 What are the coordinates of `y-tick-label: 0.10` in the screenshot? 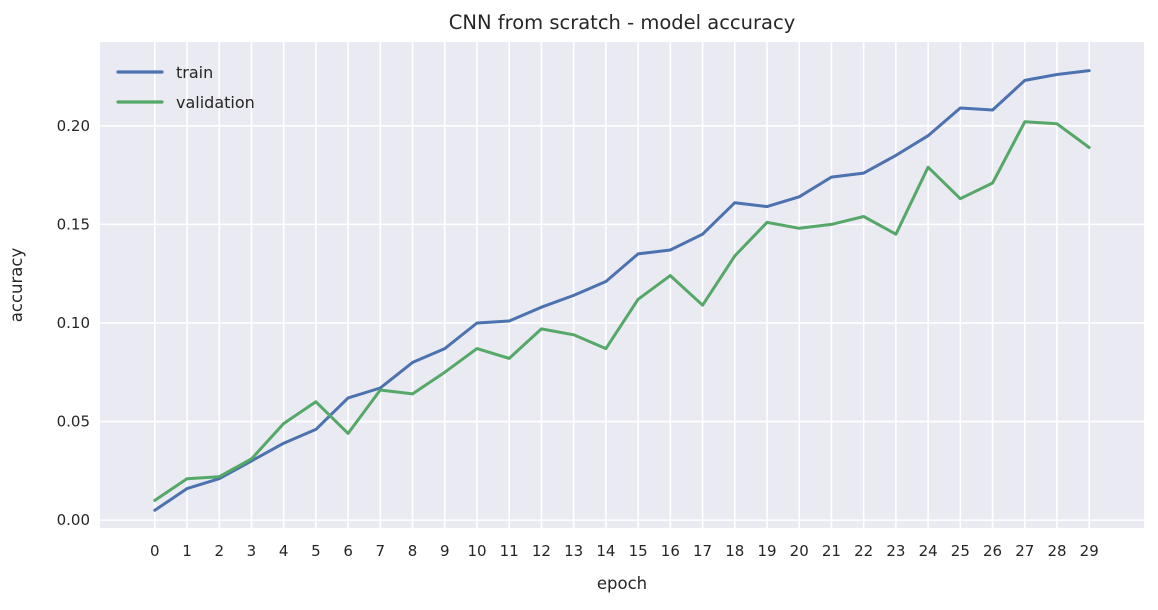 It's located at (73, 323).